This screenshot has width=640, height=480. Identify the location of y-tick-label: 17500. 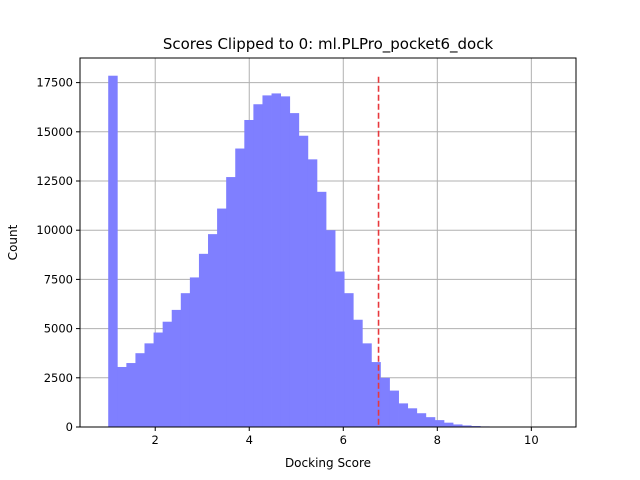
(54, 83).